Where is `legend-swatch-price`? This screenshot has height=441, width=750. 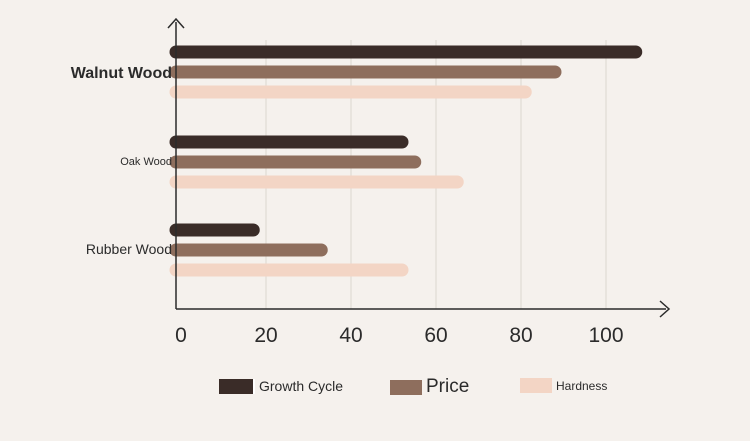 legend-swatch-price is located at coordinates (406, 387).